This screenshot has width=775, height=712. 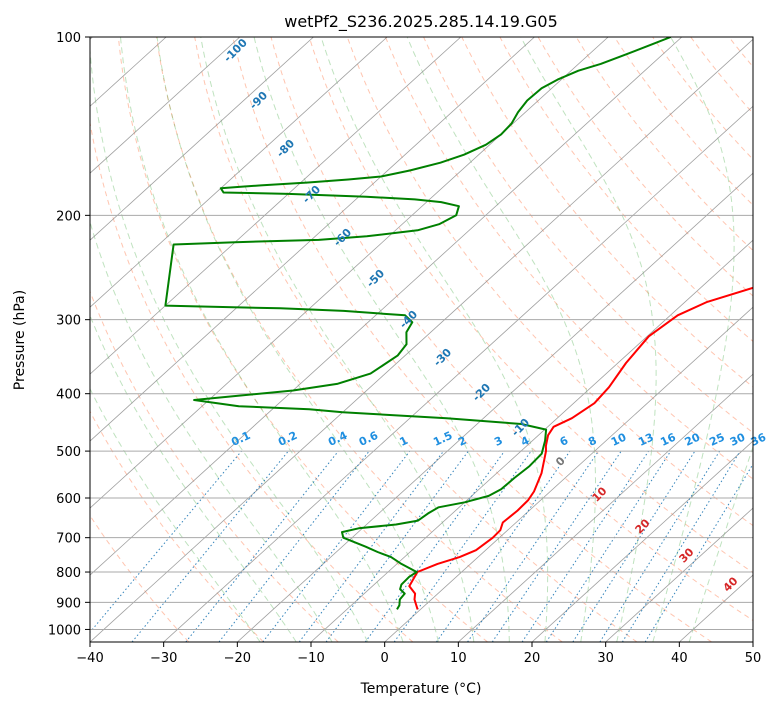 What do you see at coordinates (458, 658) in the screenshot?
I see `x-tick-label: 10` at bounding box center [458, 658].